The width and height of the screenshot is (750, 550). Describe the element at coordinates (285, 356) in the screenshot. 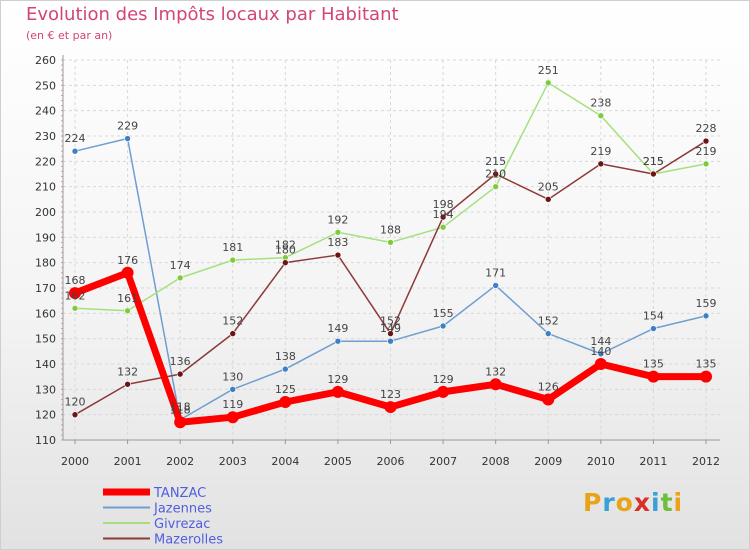

I see `data-label-jazennes: 138` at that location.